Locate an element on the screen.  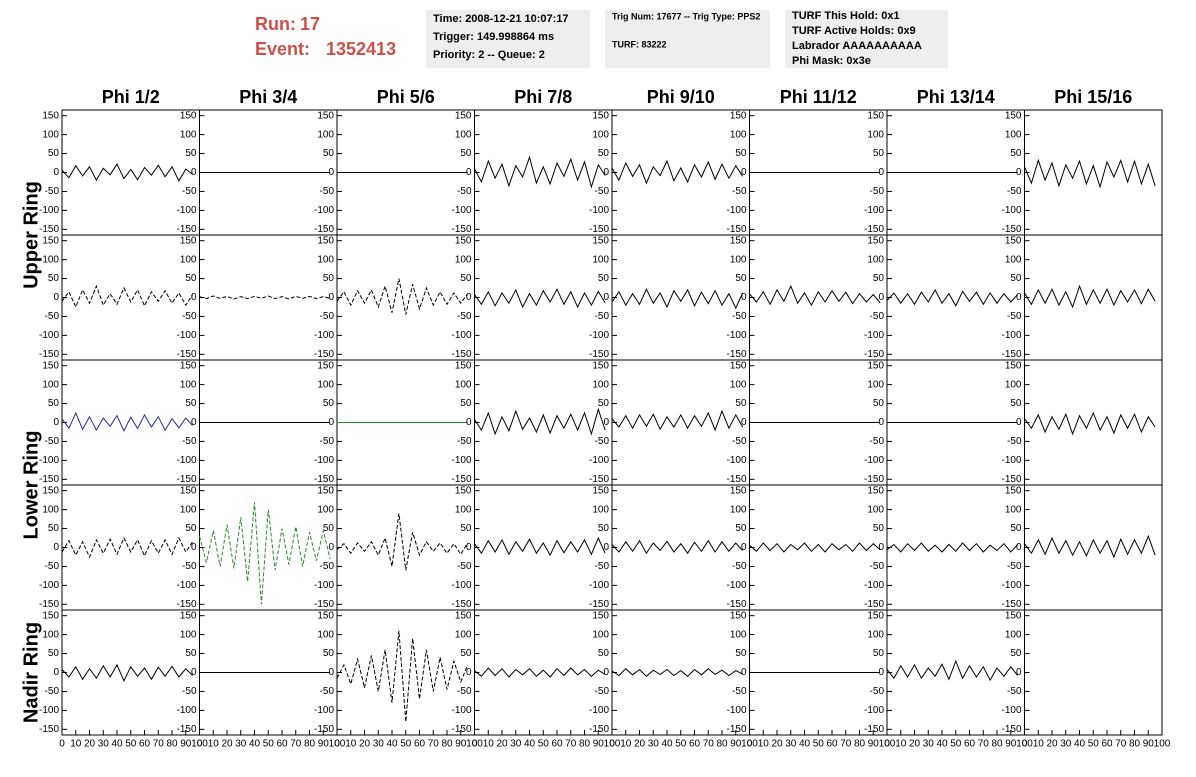
run-label: Run: is located at coordinates (275, 24).